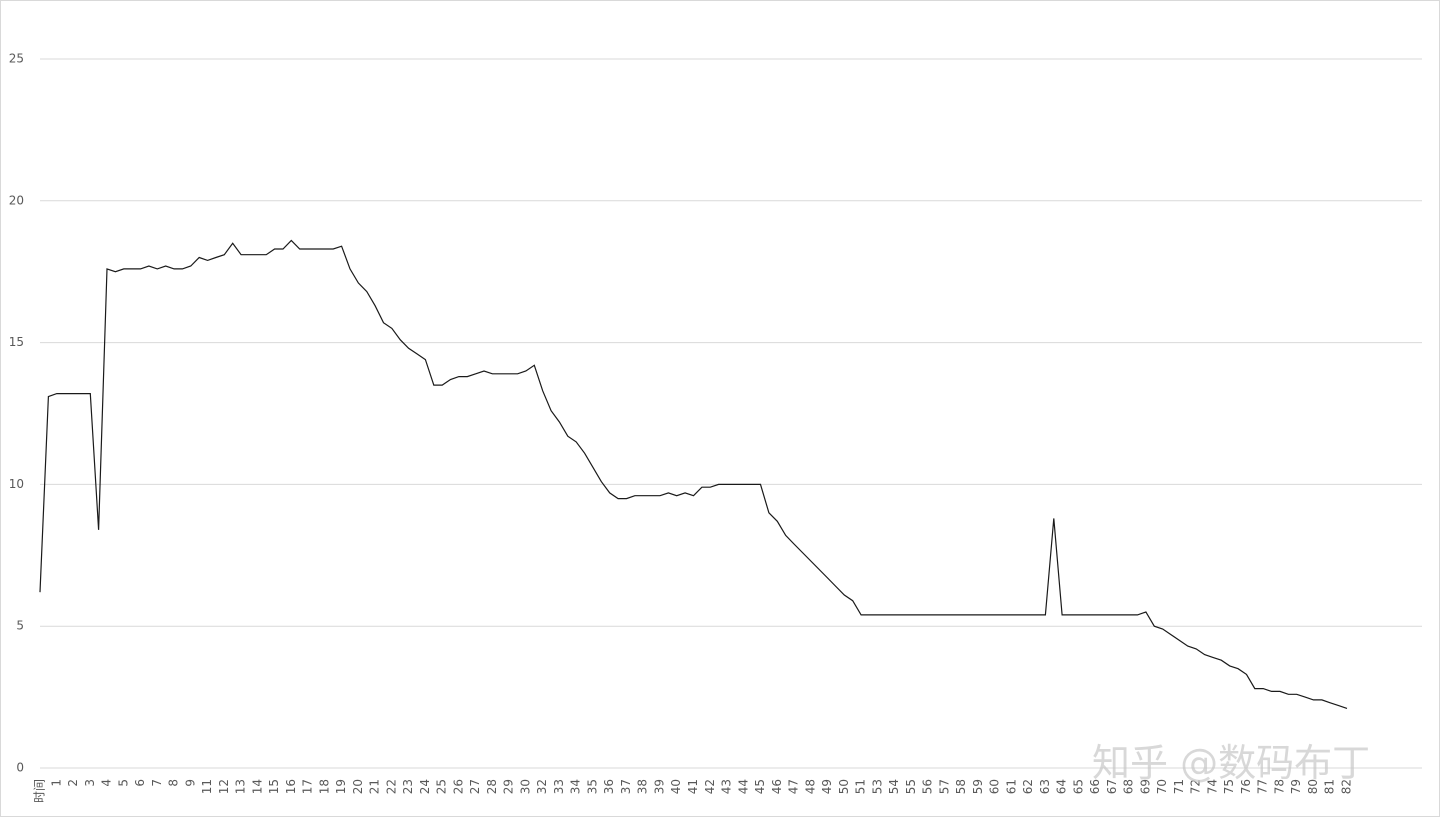 This screenshot has height=817, width=1440. What do you see at coordinates (659, 786) in the screenshot?
I see `x-tick-label: 39` at bounding box center [659, 786].